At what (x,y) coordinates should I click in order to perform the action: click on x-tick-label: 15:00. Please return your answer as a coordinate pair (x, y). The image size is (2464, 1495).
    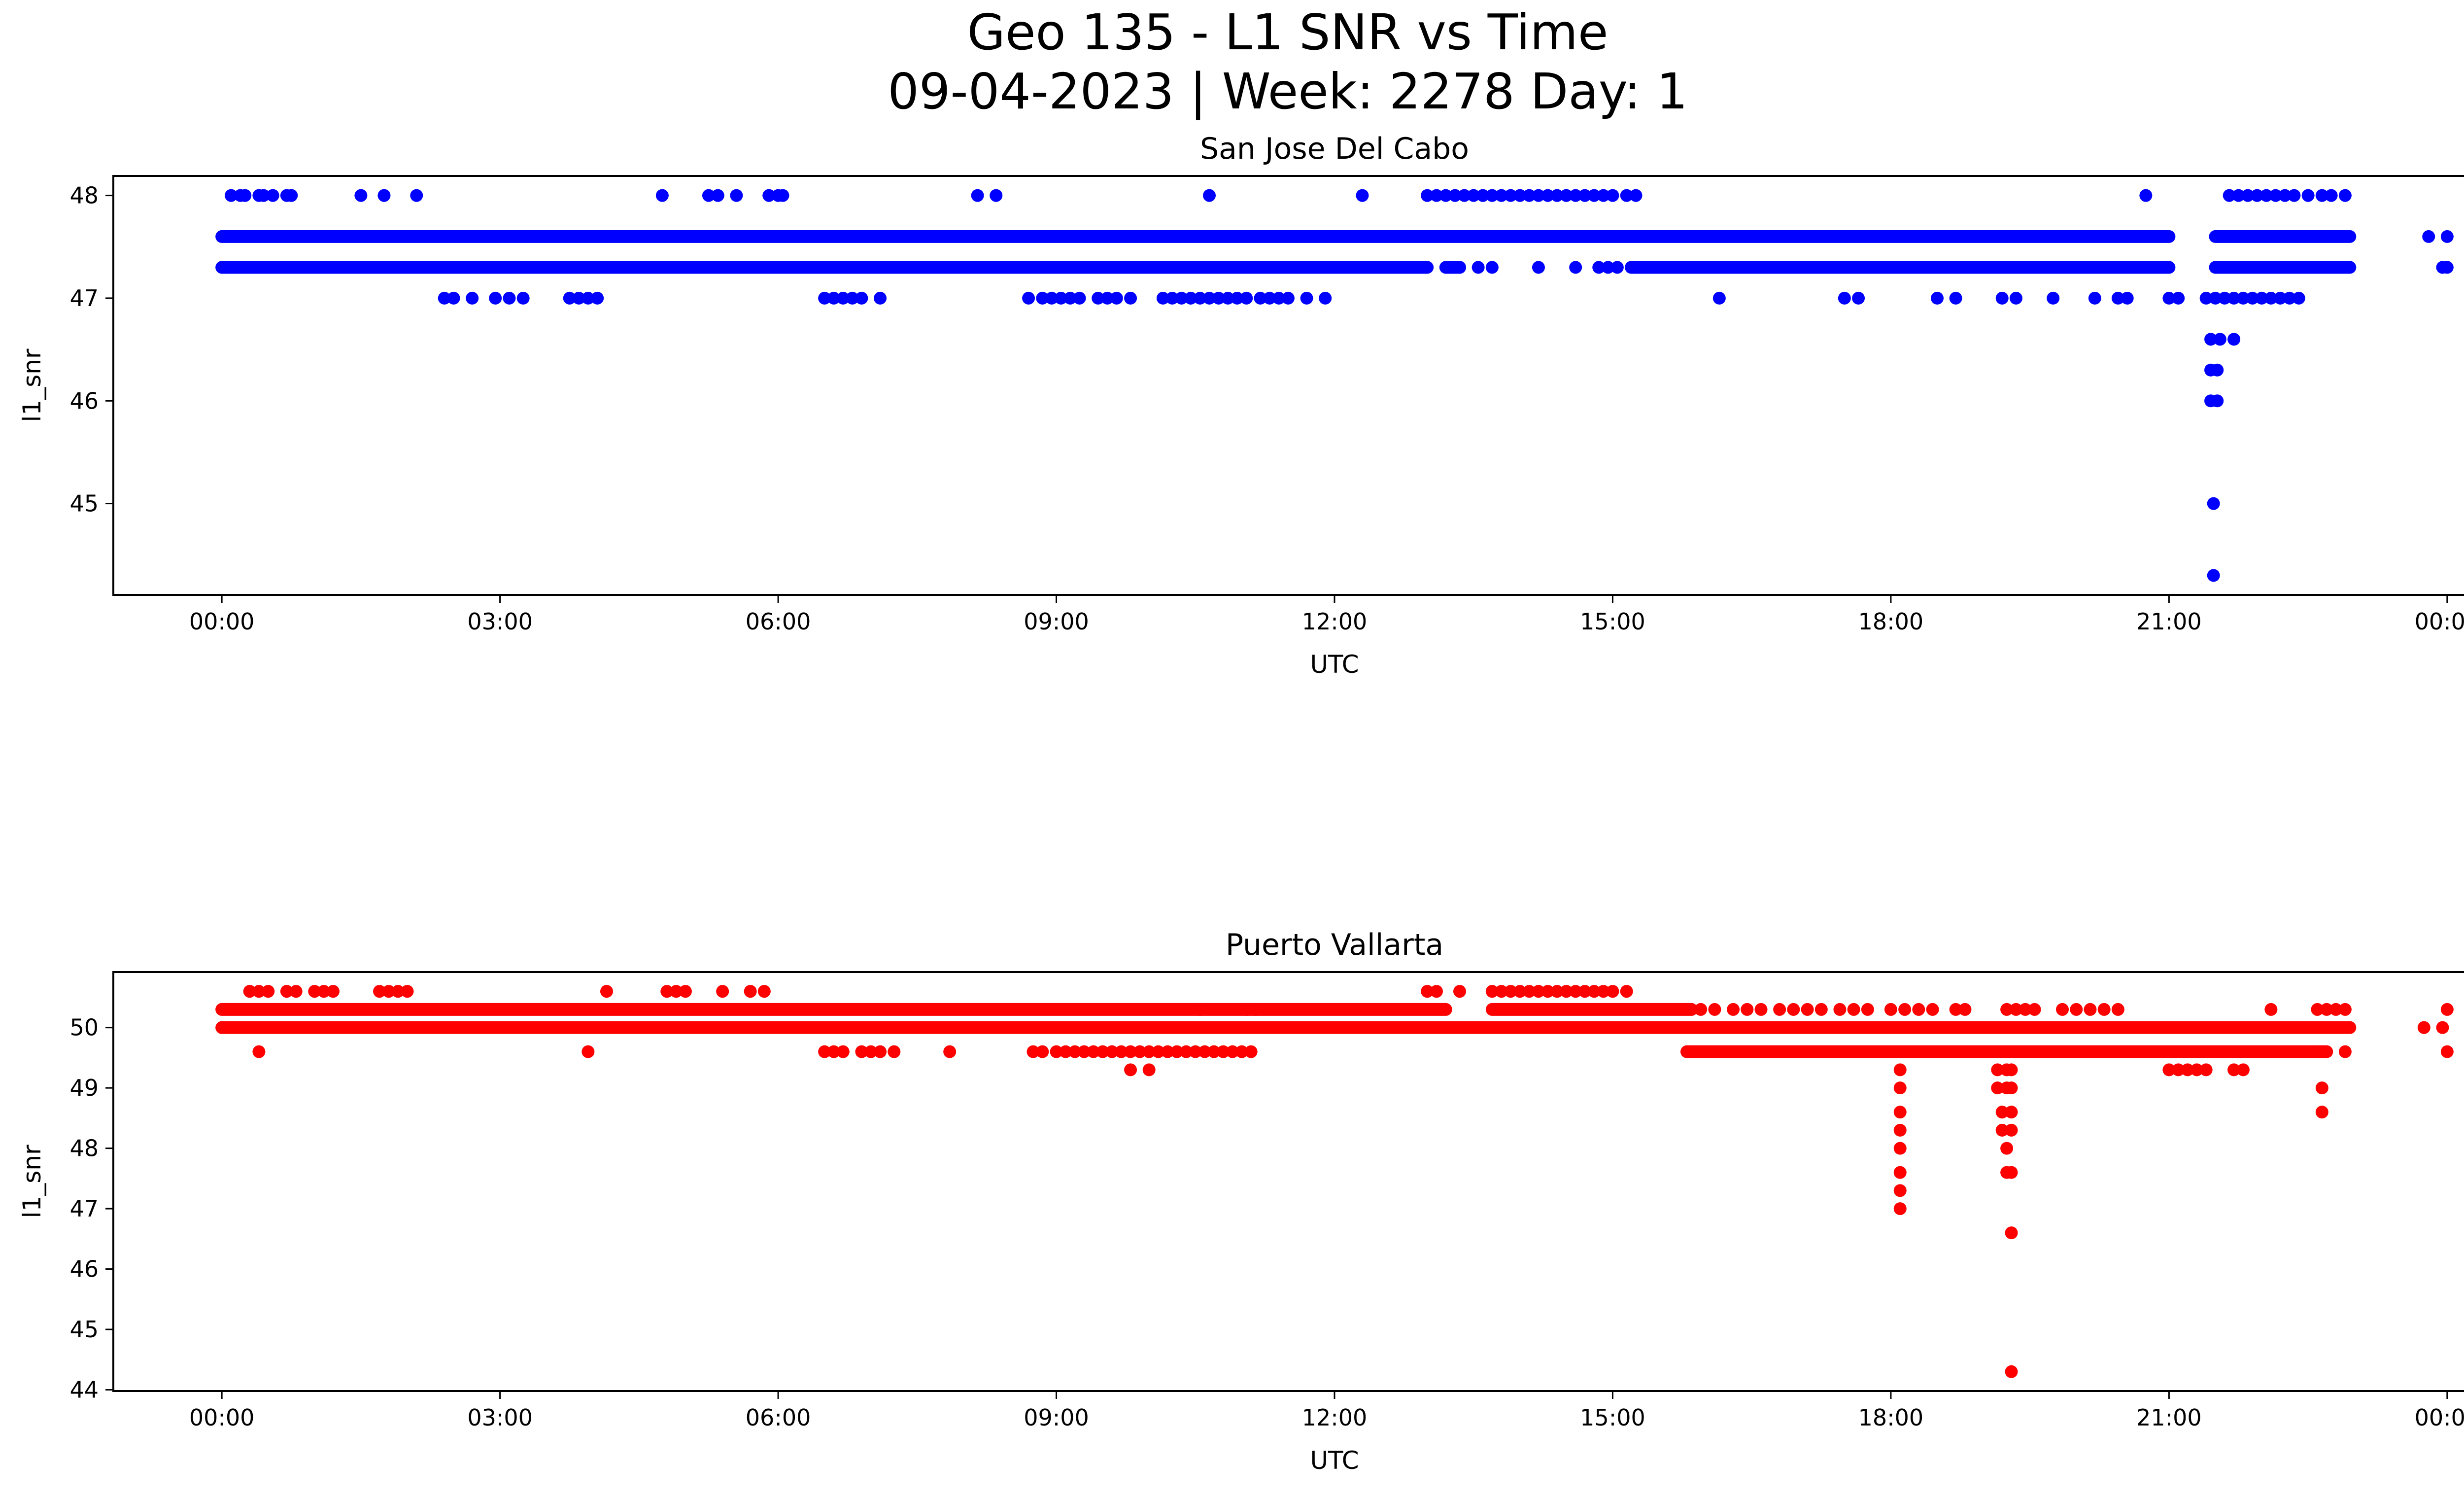
    Looking at the image, I should click on (1612, 1417).